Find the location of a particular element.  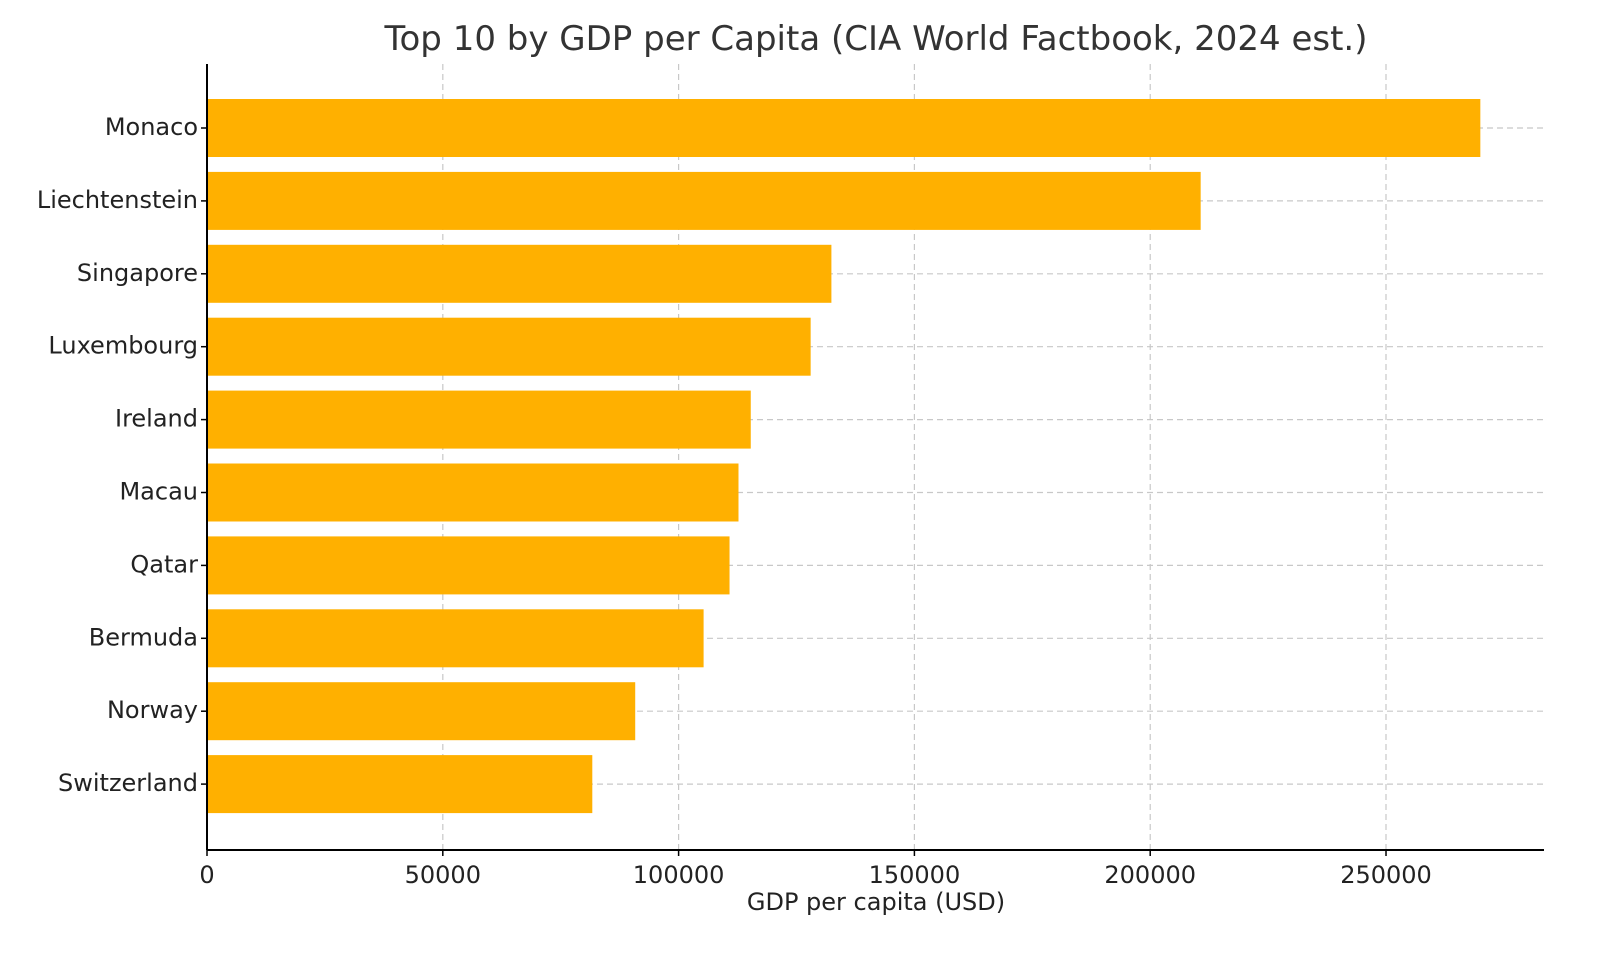

bar-macau is located at coordinates (473, 492).